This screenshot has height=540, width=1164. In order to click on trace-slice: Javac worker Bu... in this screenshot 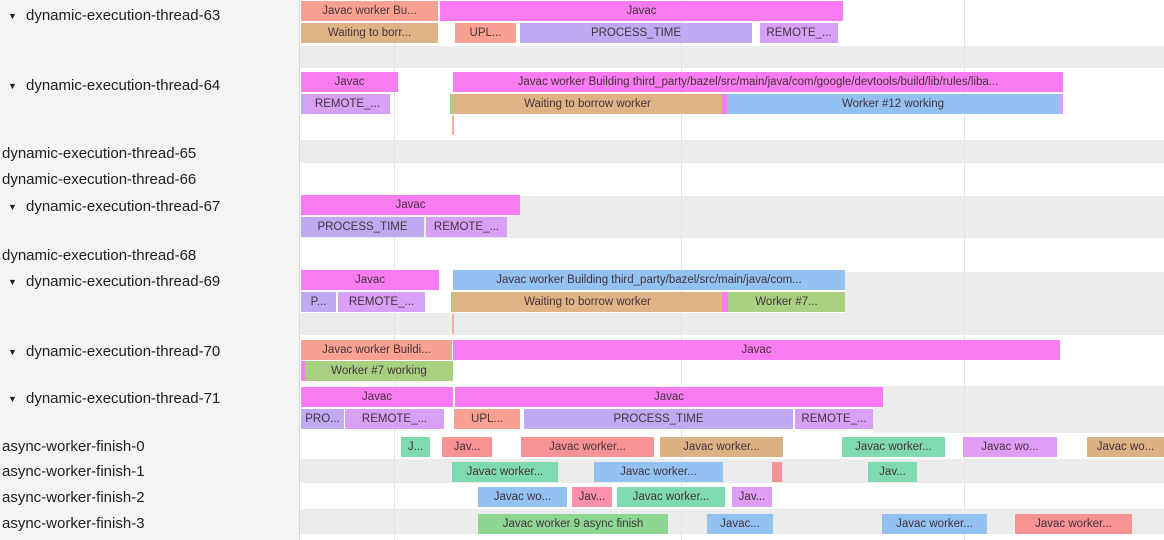, I will do `click(369, 11)`.